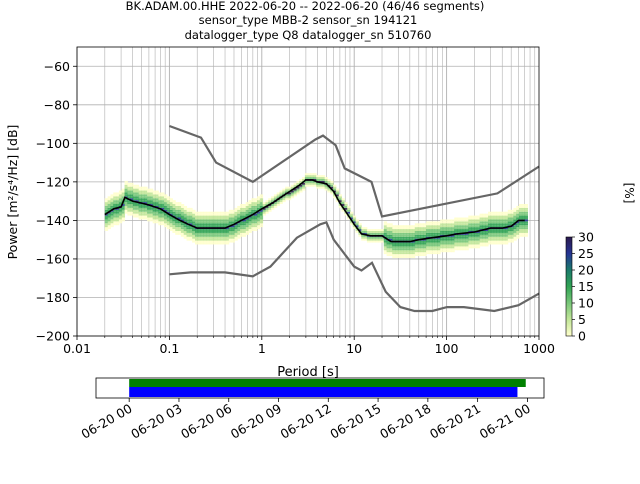 This screenshot has height=484, width=640. I want to click on time-tick-label: 06-20 09, so click(256, 421).